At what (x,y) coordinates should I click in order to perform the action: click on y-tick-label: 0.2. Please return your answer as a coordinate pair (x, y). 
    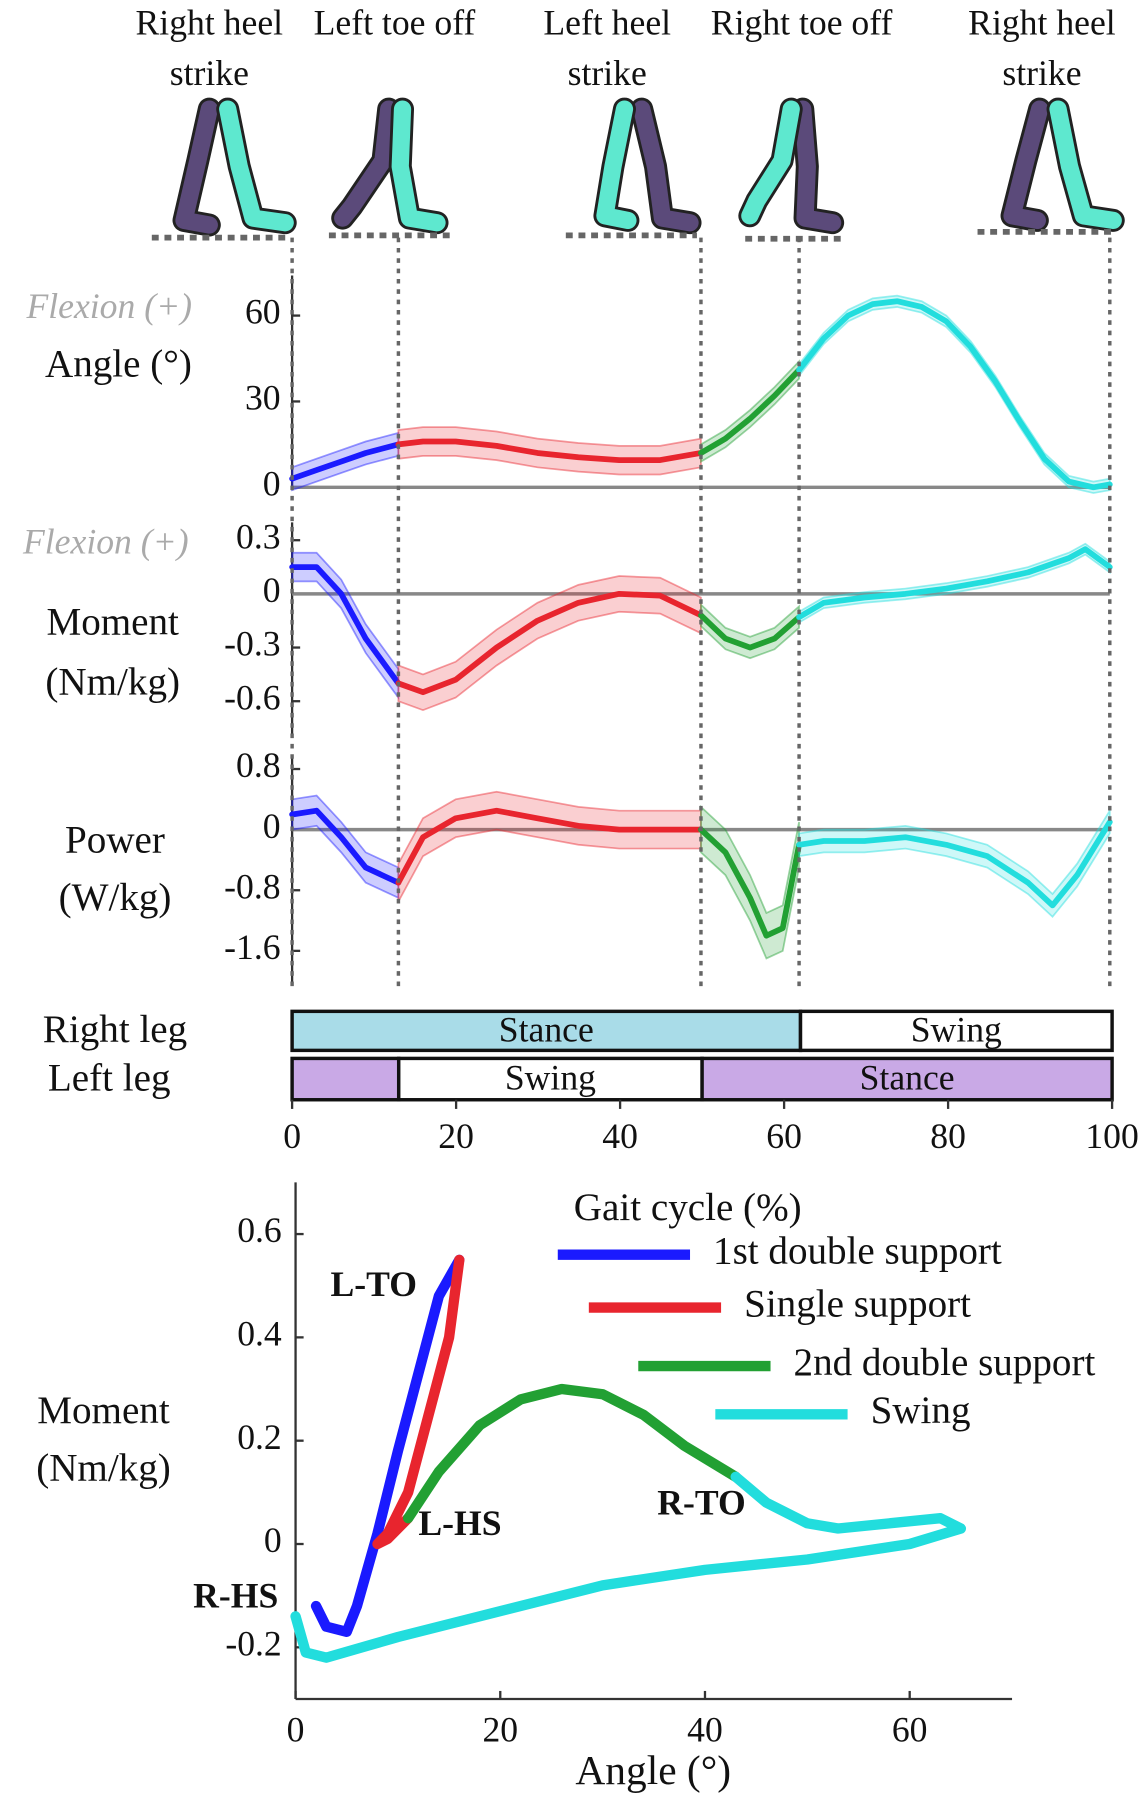
    Looking at the image, I should click on (259, 1437).